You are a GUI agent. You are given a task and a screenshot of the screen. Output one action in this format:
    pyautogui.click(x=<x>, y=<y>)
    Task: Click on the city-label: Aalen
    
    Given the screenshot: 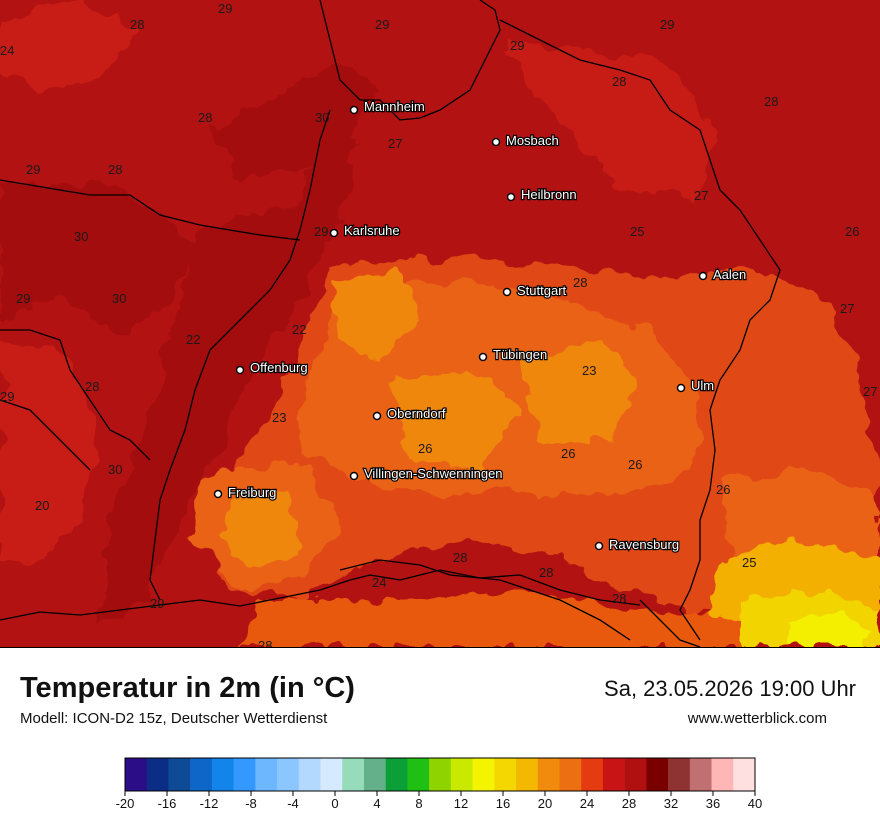 What is the action you would take?
    pyautogui.click(x=729, y=274)
    